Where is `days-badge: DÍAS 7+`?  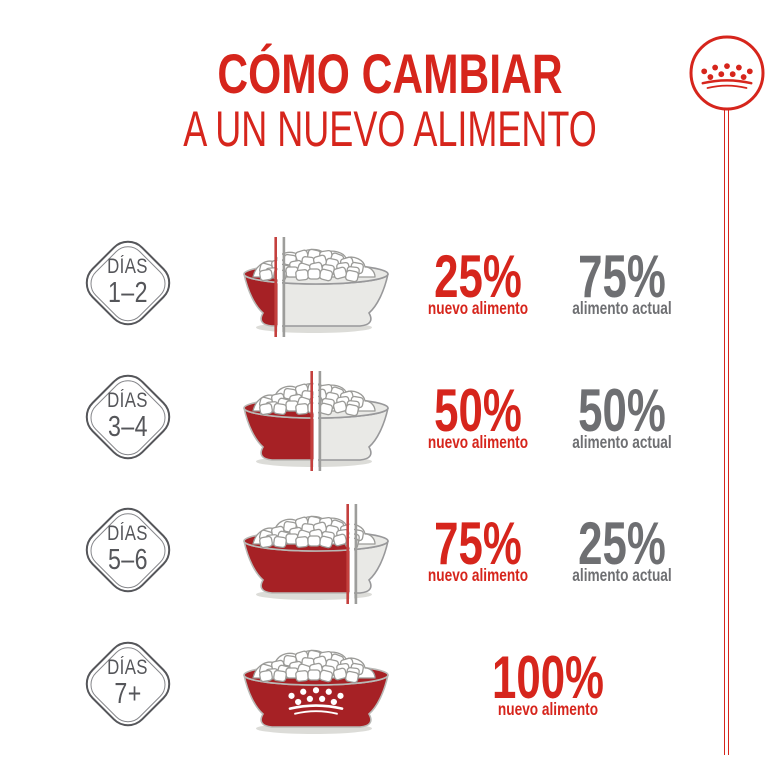
days-badge: DÍAS 7+ is located at coordinates (128, 684).